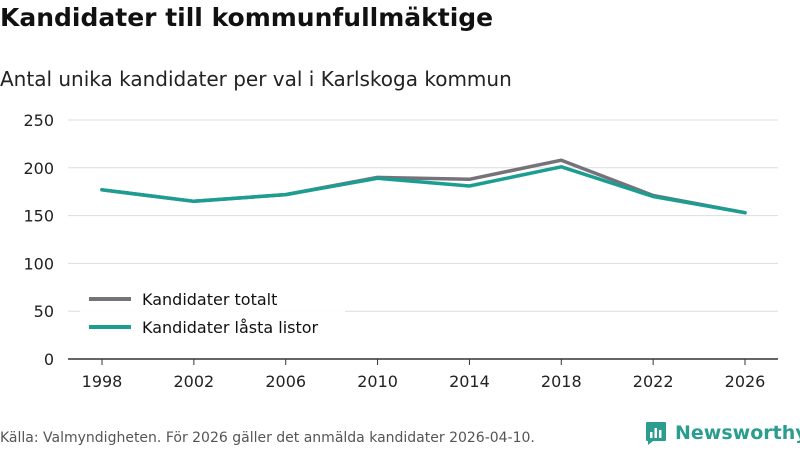 The image size is (800, 450). I want to click on x-tick-label: 2022, so click(653, 381).